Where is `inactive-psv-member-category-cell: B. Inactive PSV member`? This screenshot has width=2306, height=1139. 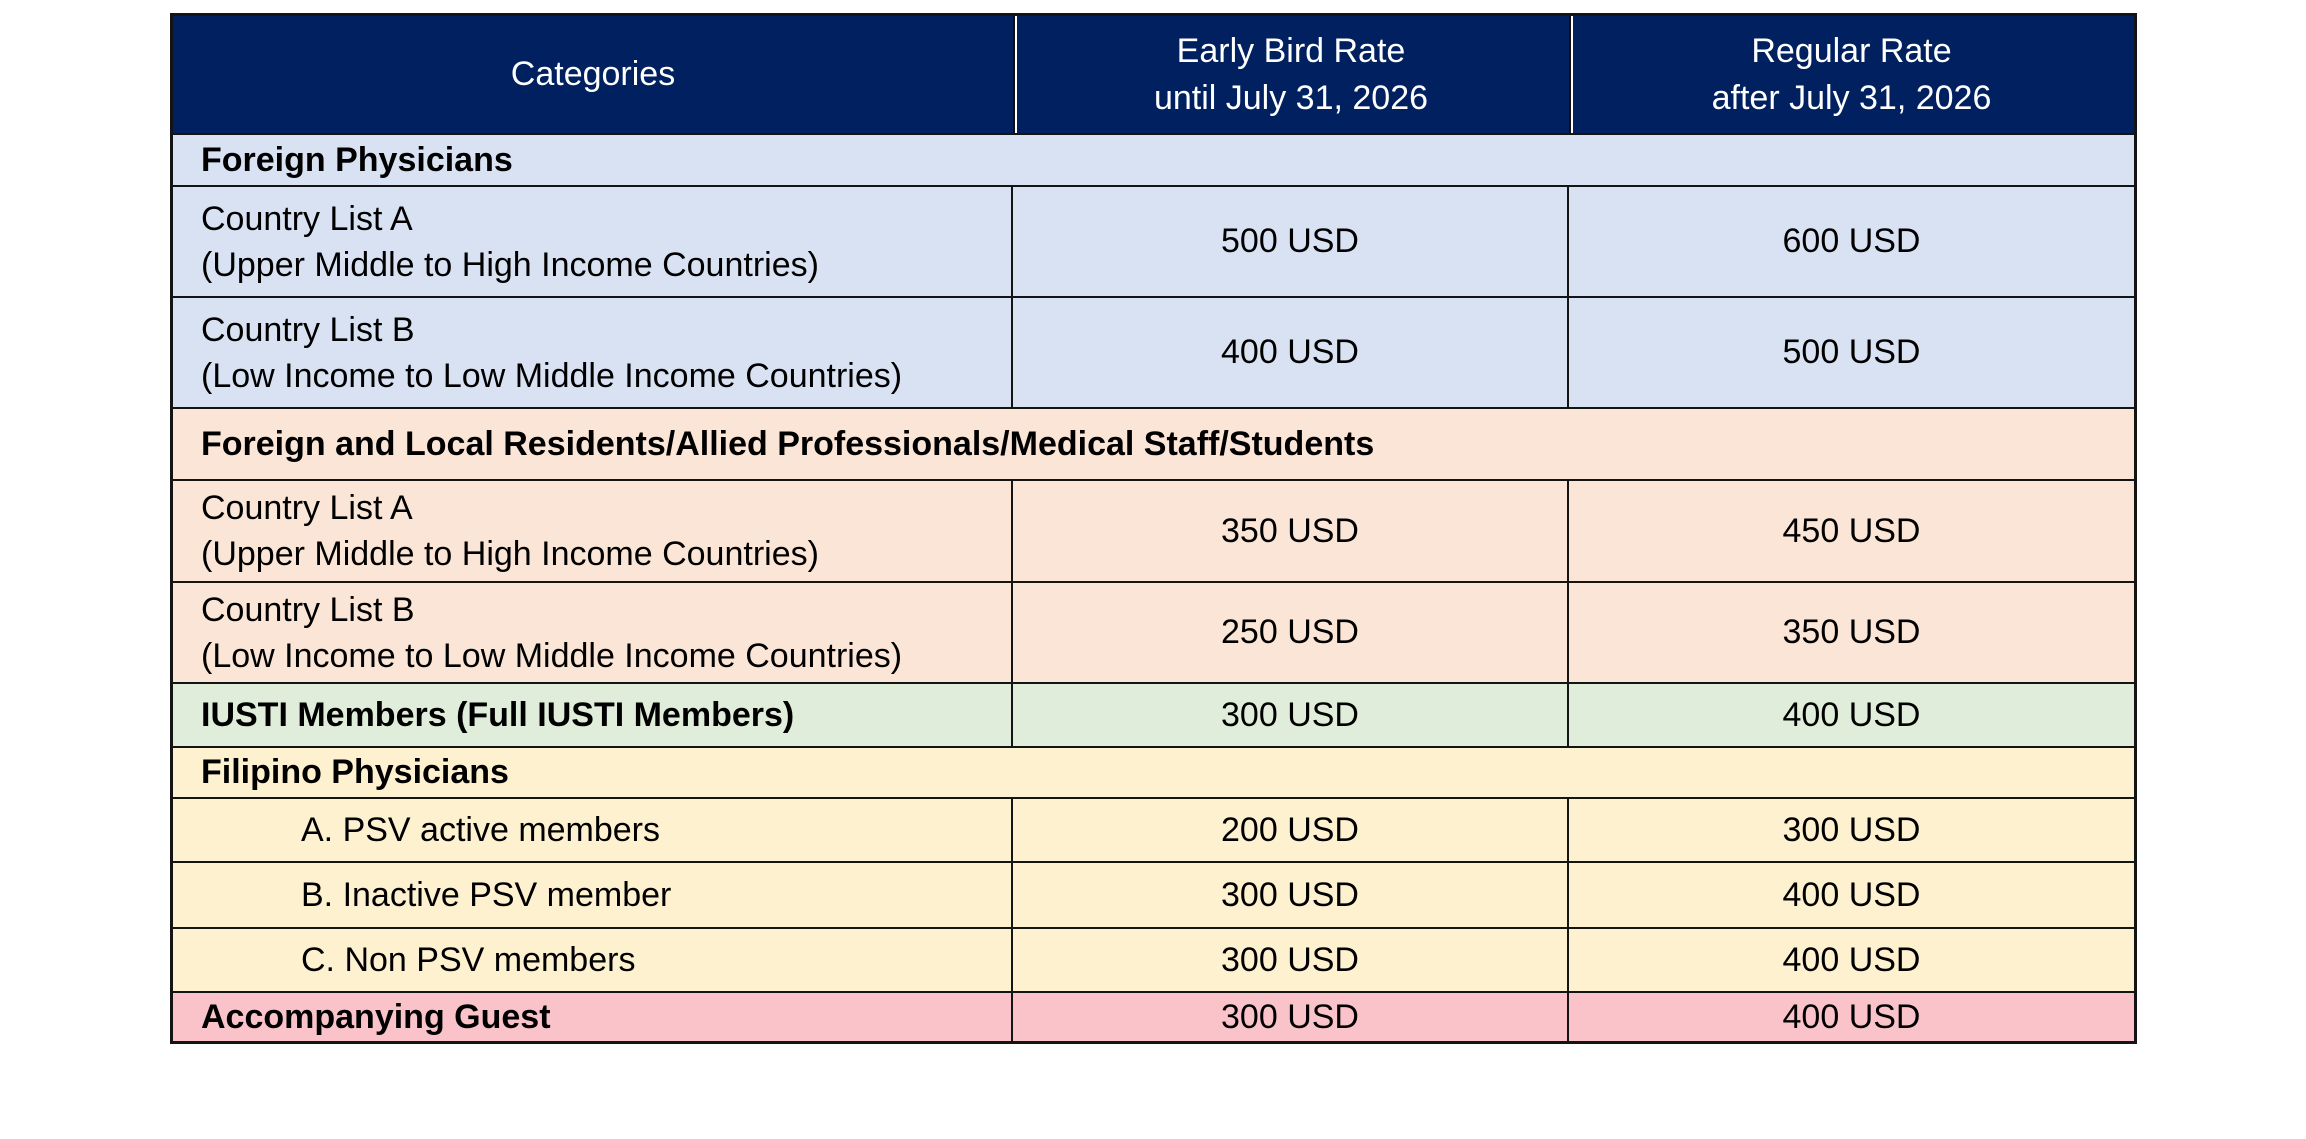 inactive-psv-member-category-cell: B. Inactive PSV member is located at coordinates (593, 896).